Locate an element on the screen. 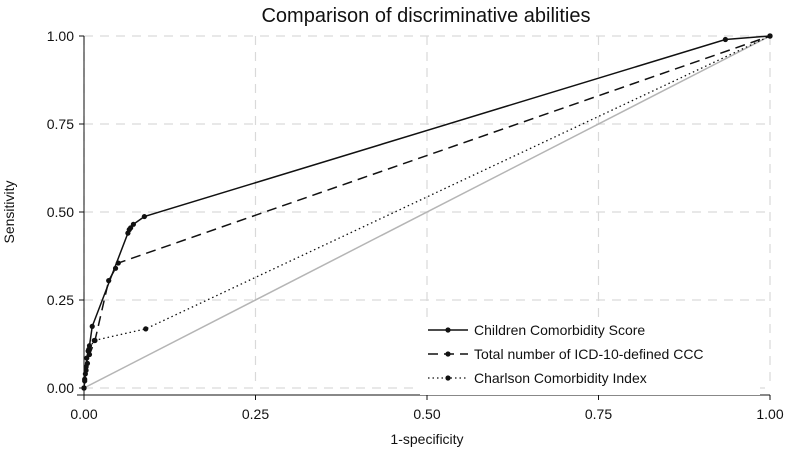  legend-label-2: Charlson Comorbidity Index is located at coordinates (560, 378).